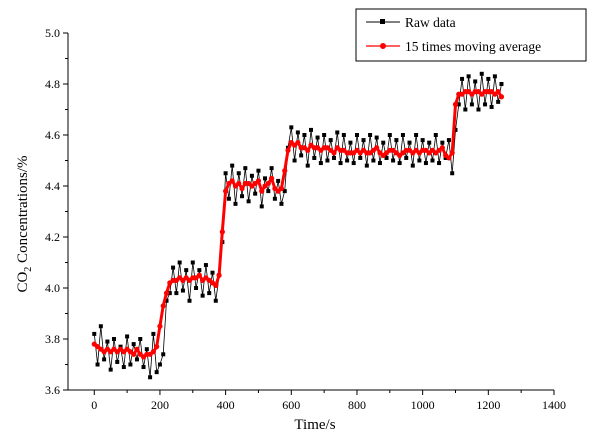 The height and width of the screenshot is (443, 594). Describe the element at coordinates (473, 46) in the screenshot. I see `legend-avg-label: 15 times moving average` at that location.